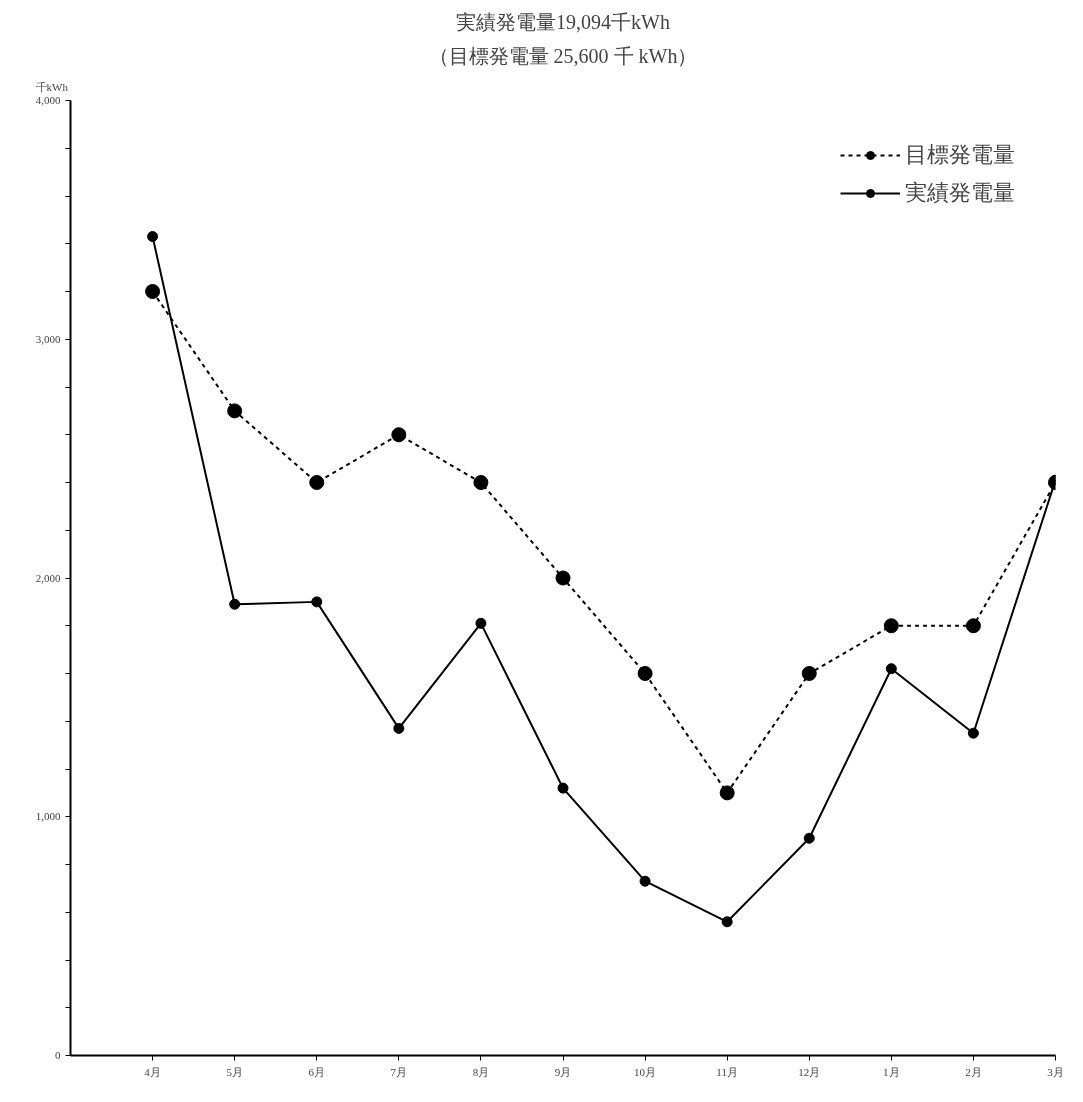 This screenshot has height=1102, width=1083. Describe the element at coordinates (48, 577) in the screenshot. I see `y-tick-label: 2,000` at that location.